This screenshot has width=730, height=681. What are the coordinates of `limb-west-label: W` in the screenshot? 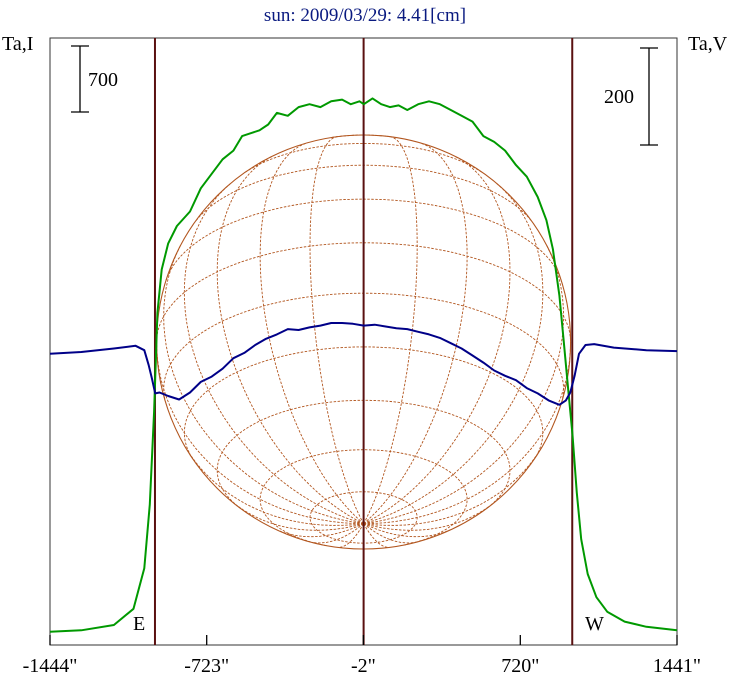 It's located at (594, 624).